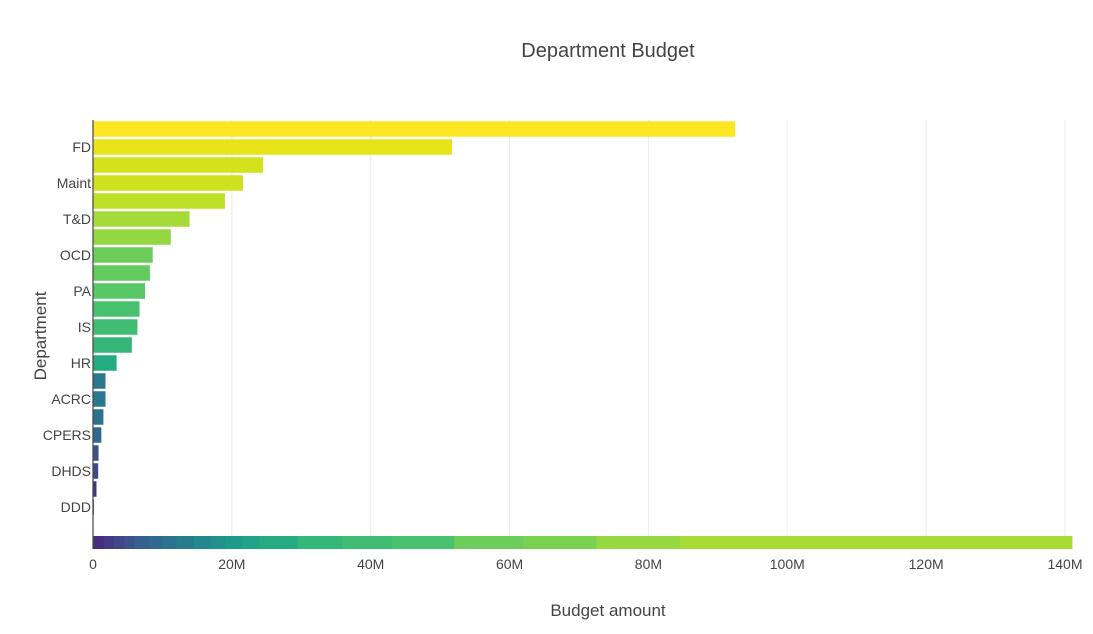 The width and height of the screenshot is (1093, 634). Describe the element at coordinates (81, 363) in the screenshot. I see `y-tick-label: HR` at that location.